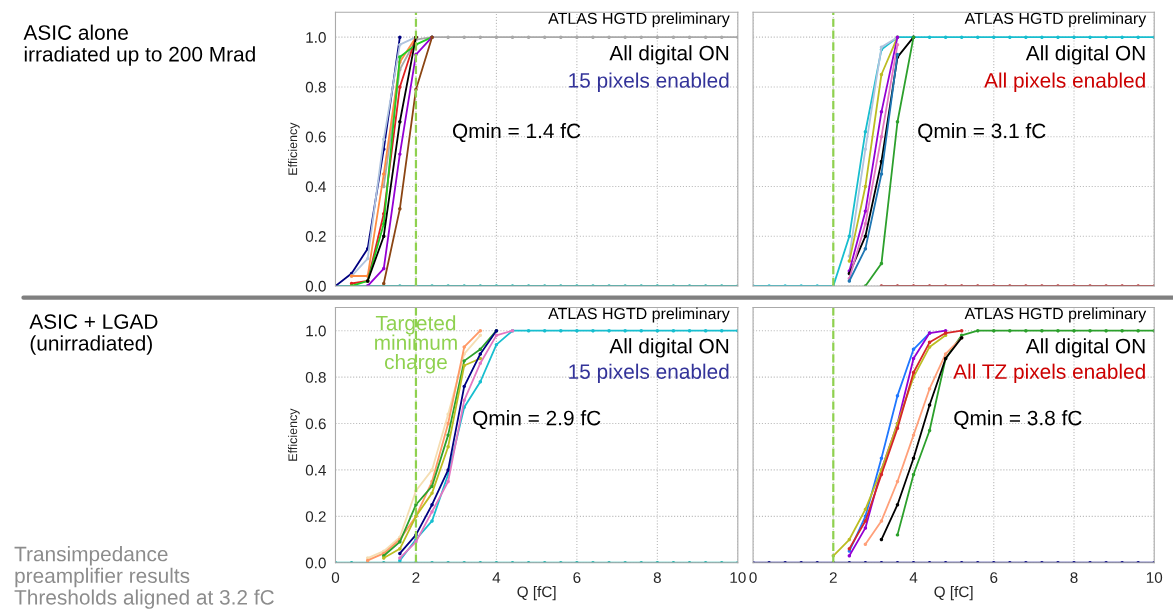  Describe the element at coordinates (144, 577) in the screenshot. I see `text: Transimpedance preamplifier results Thresholds aligned at 3.2 fC` at that location.